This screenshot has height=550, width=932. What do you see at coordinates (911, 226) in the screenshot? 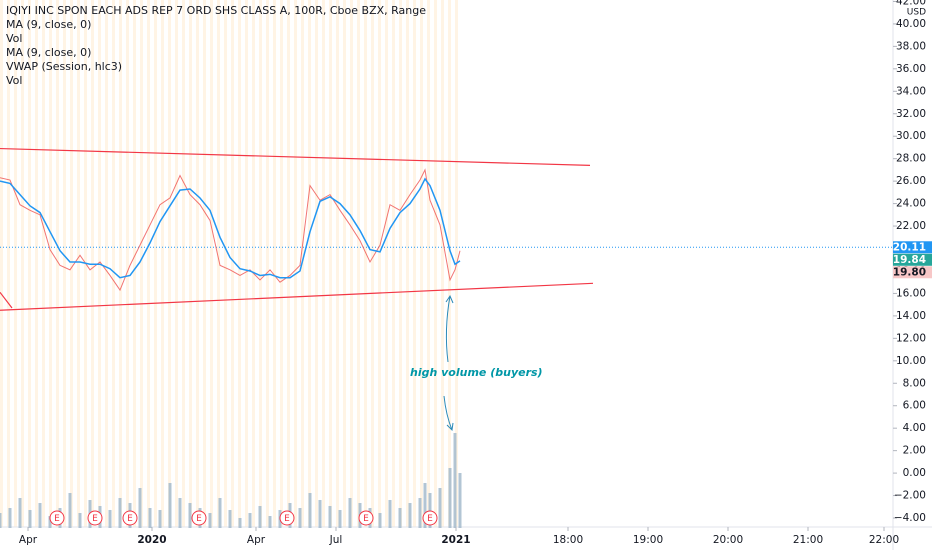
I see `y-tick-label: 22.00` at bounding box center [911, 226].